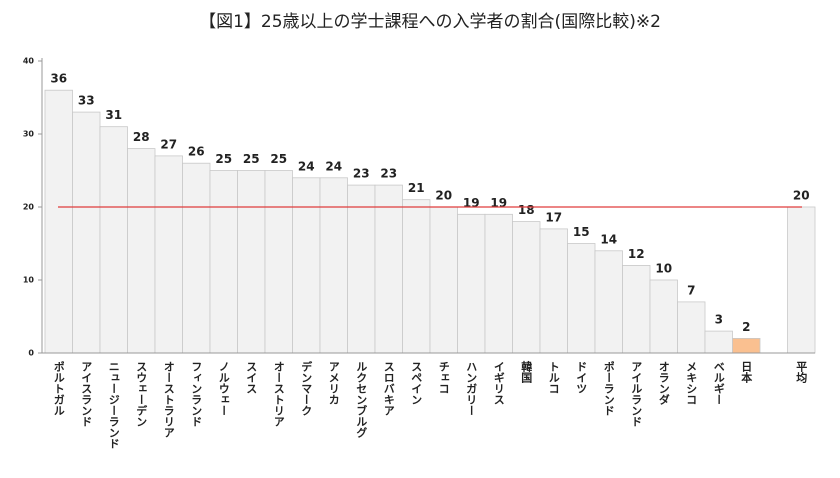  What do you see at coordinates (663, 383) in the screenshot?
I see `x-tick-label: オランダ` at bounding box center [663, 383].